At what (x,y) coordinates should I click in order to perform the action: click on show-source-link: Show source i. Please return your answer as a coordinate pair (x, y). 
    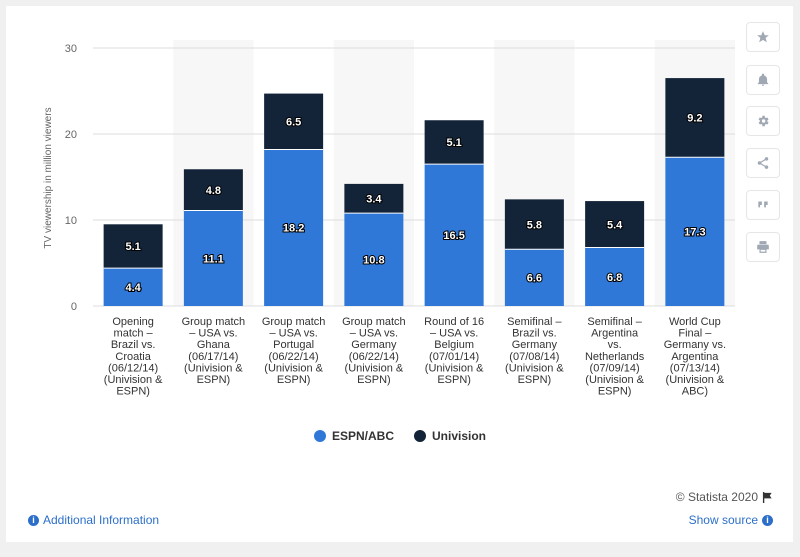
    Looking at the image, I should click on (731, 520).